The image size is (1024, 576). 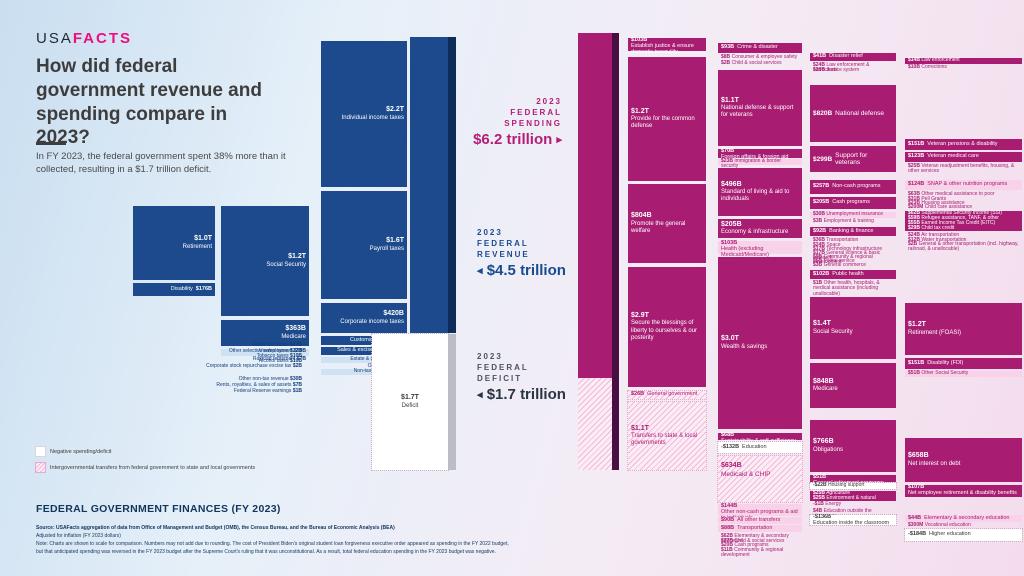 I want to click on box-s4_vetpen: $151B Veteran pensions & disability, so click(x=963, y=144).